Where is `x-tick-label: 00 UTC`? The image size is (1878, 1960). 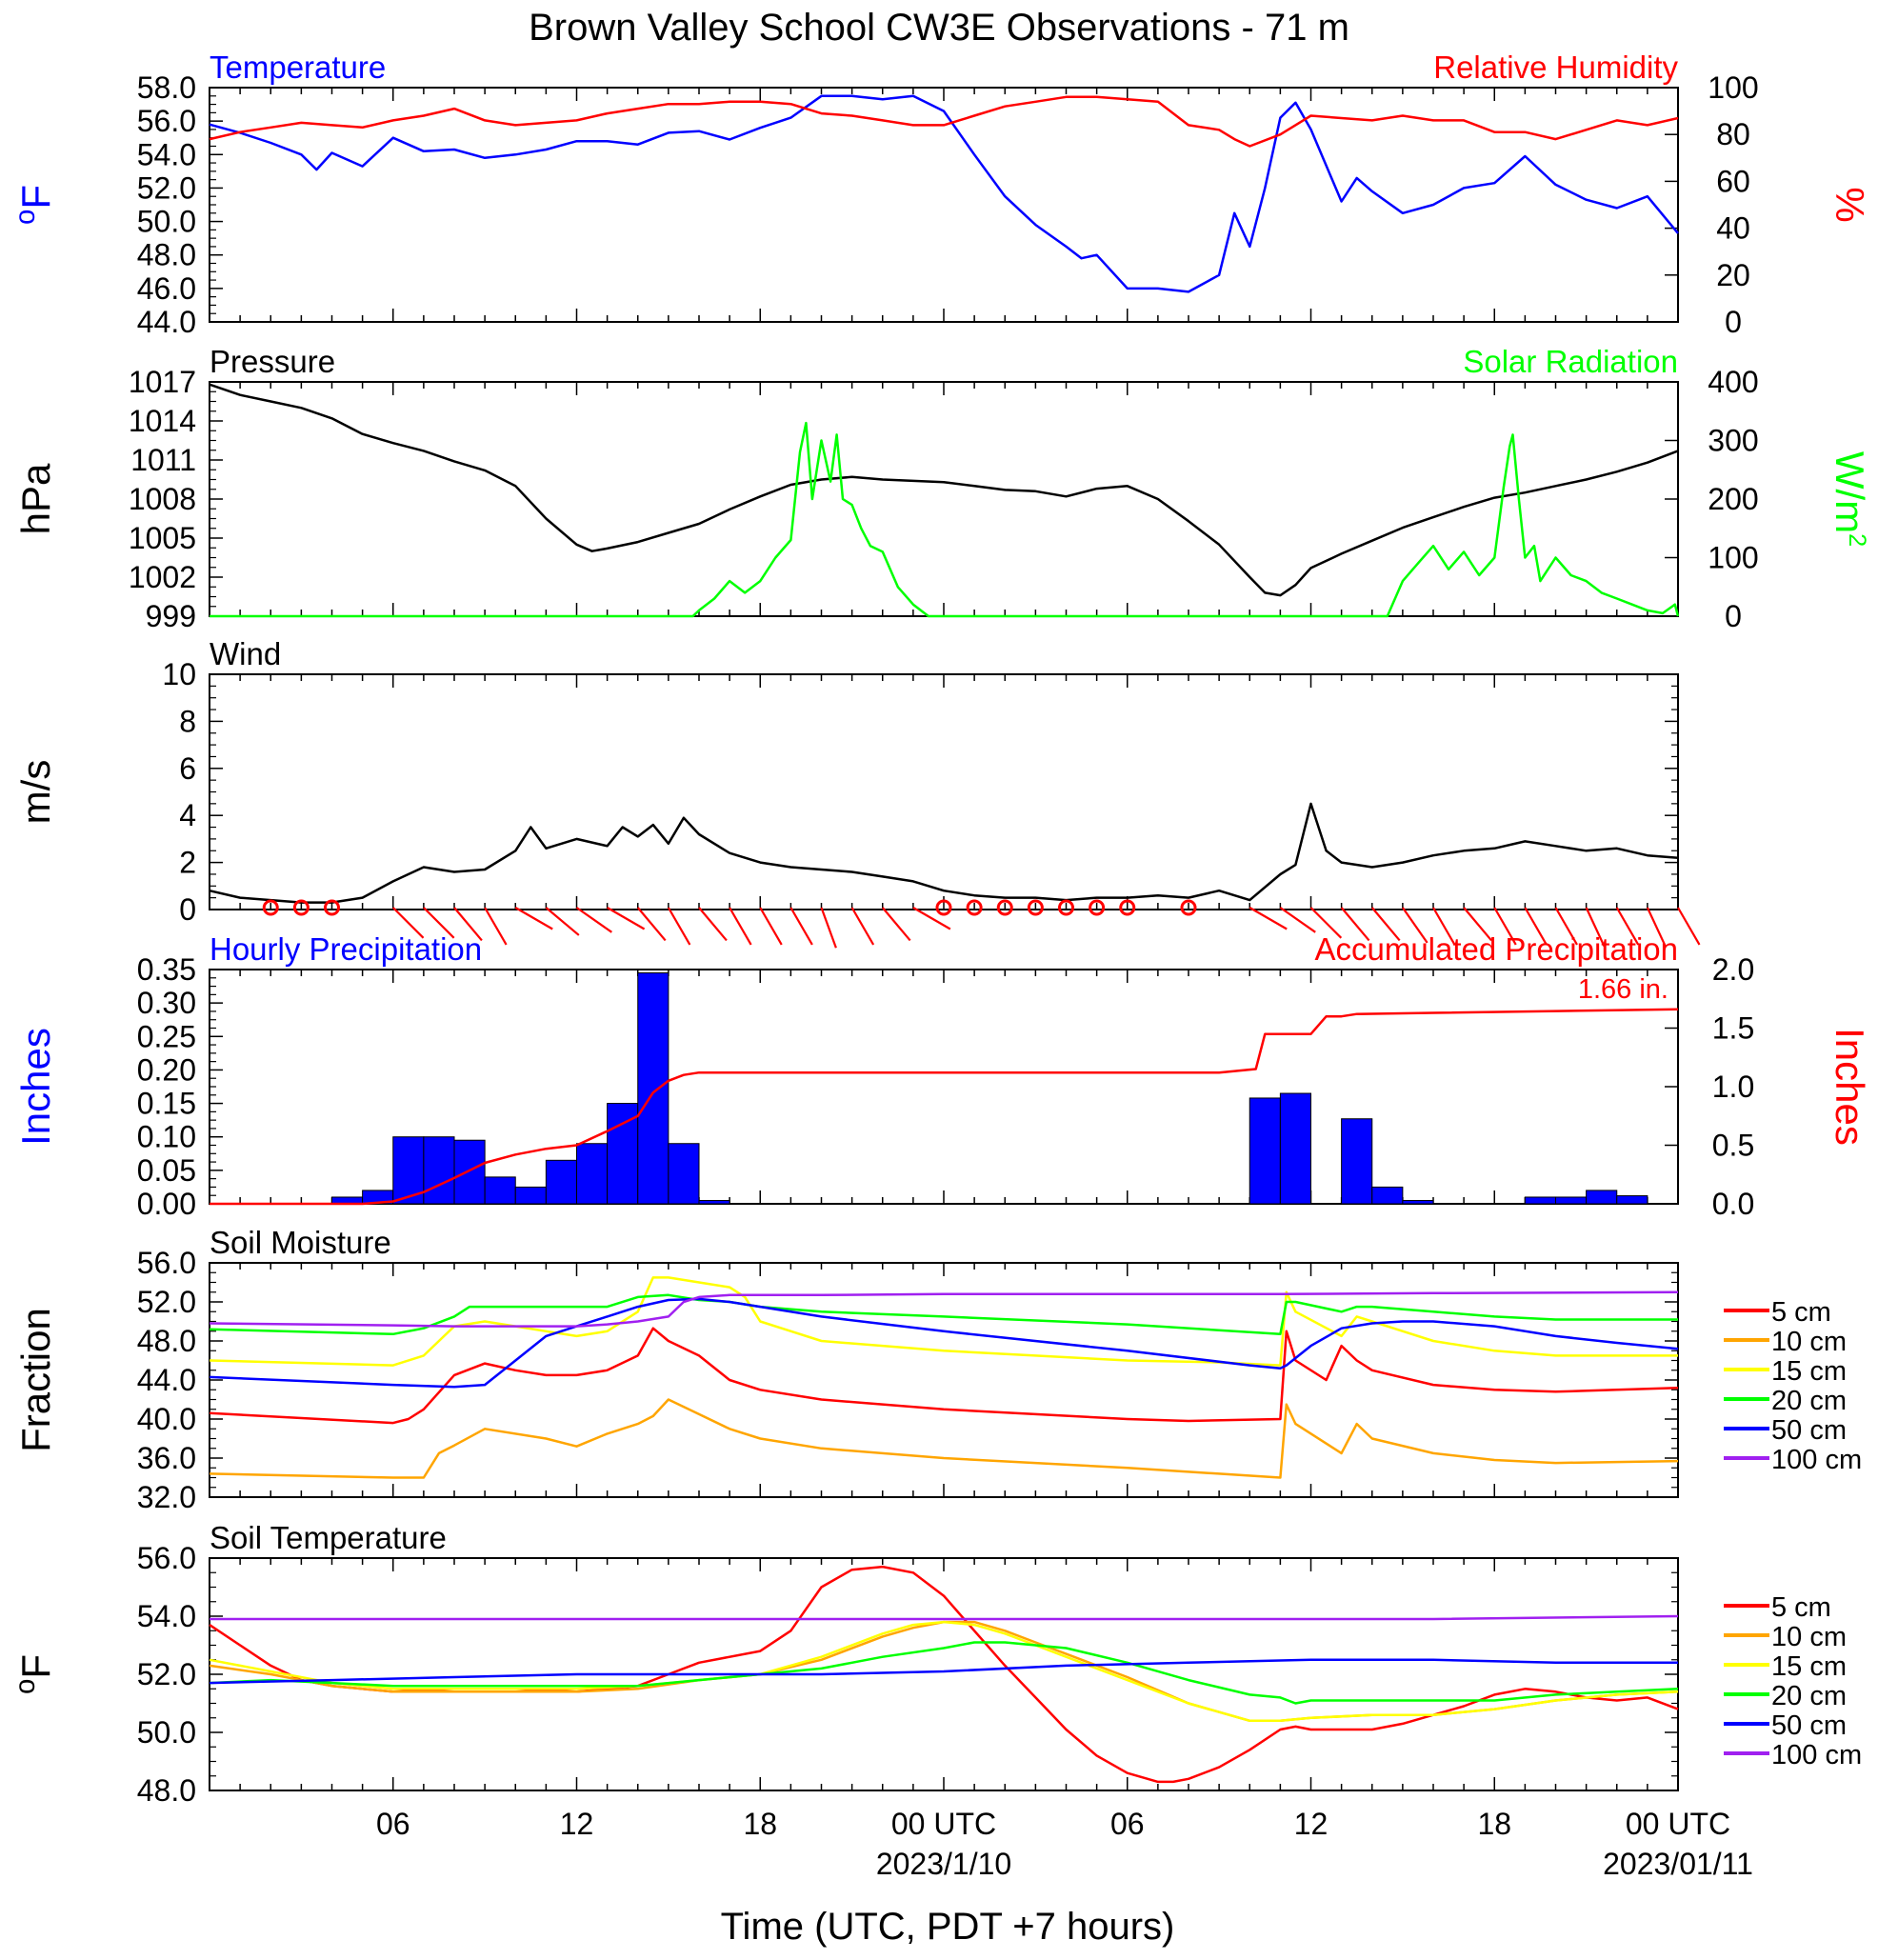
x-tick-label: 00 UTC is located at coordinates (1678, 1824).